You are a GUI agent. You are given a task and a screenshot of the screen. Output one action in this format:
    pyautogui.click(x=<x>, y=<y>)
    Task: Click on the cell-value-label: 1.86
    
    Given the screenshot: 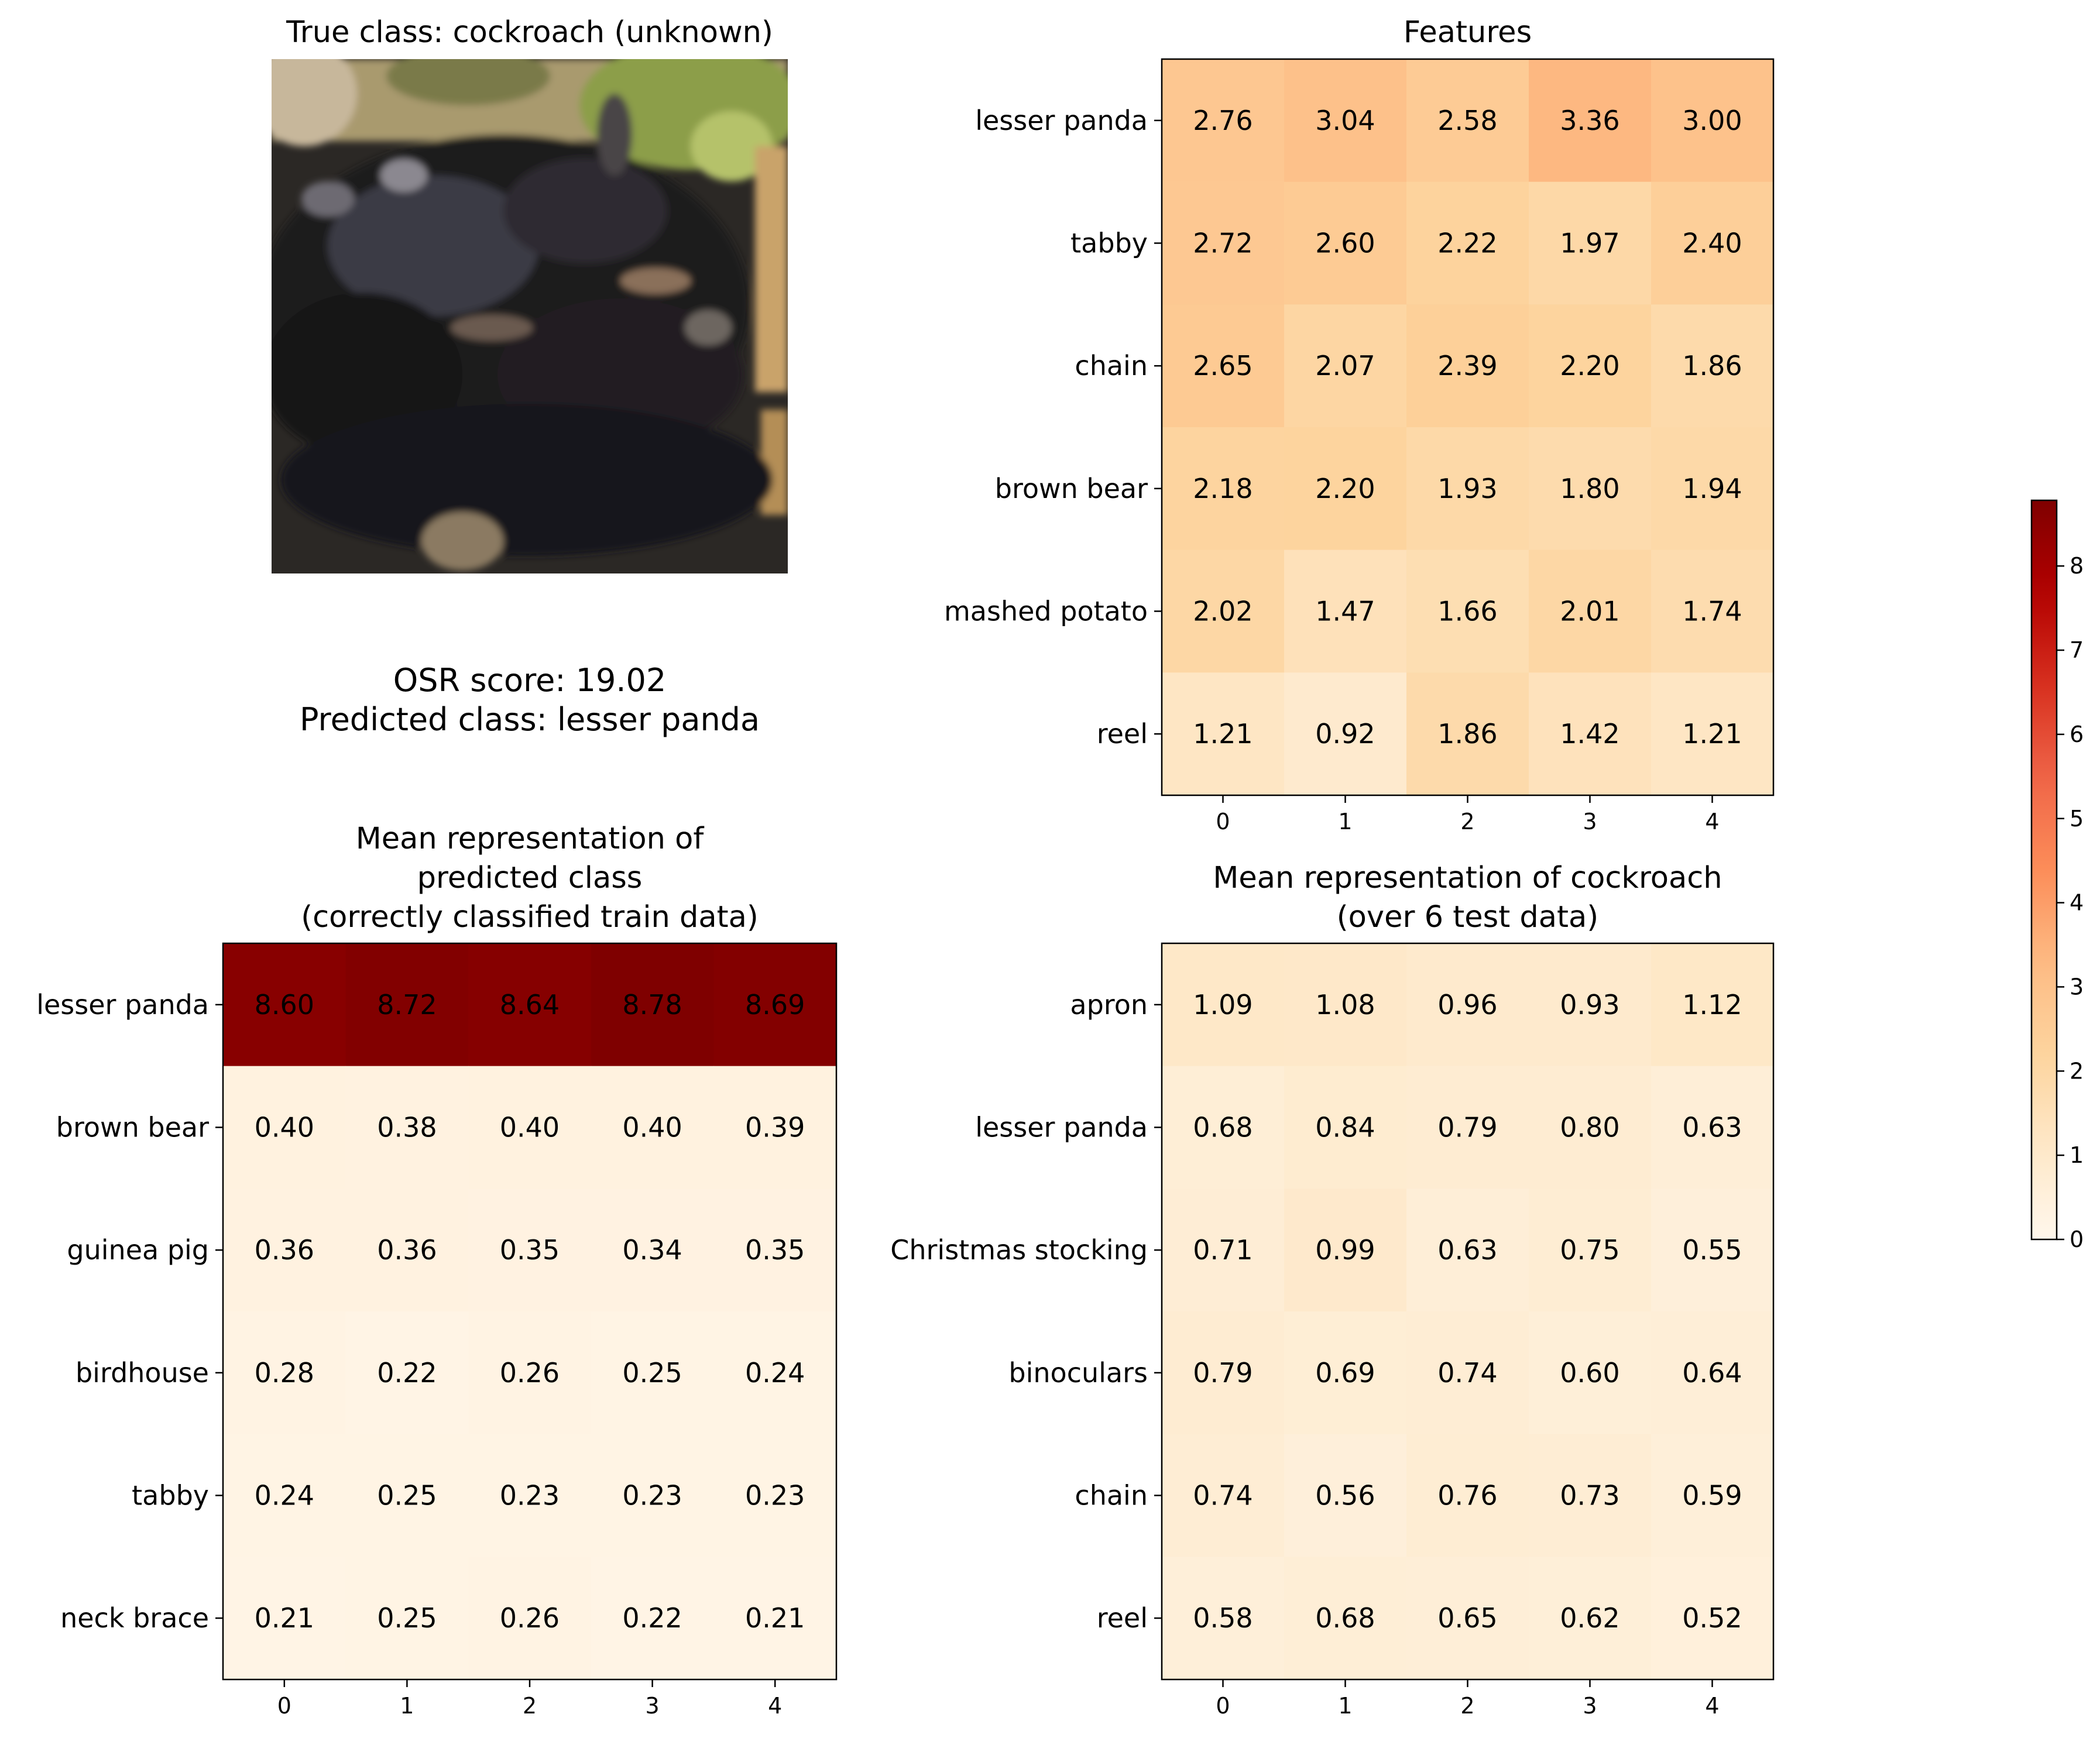 What is the action you would take?
    pyautogui.click(x=1712, y=366)
    